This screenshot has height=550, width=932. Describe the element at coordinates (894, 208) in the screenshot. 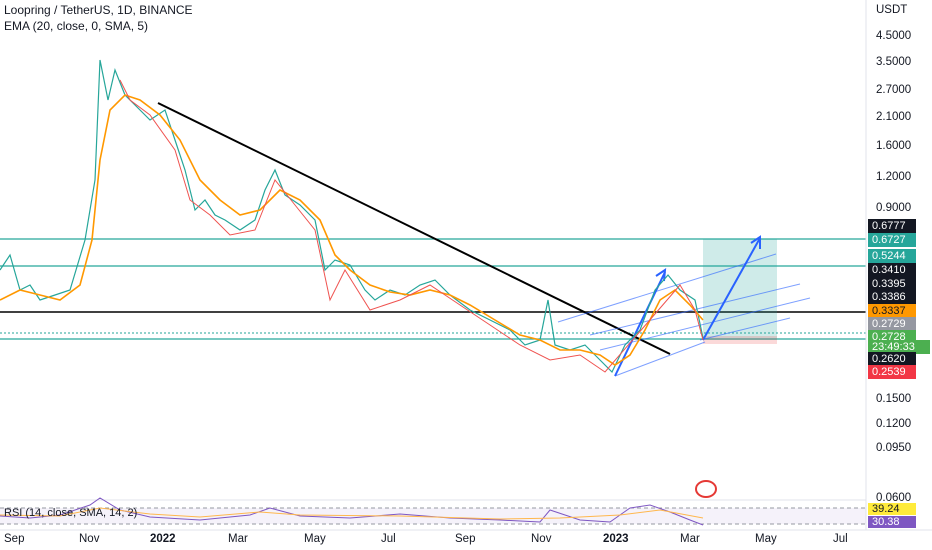

I see `price-axis-label: 0.9000` at that location.